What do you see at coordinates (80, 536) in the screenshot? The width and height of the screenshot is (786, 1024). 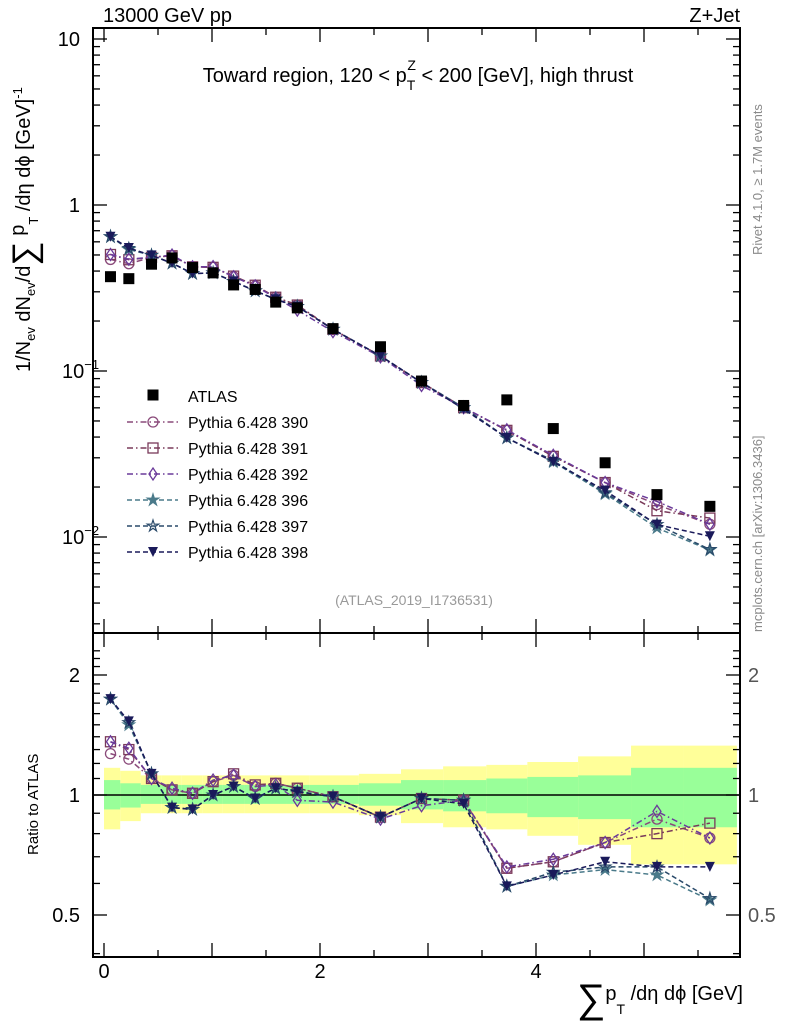 I see `y-tick-label: 10⁻²` at bounding box center [80, 536].